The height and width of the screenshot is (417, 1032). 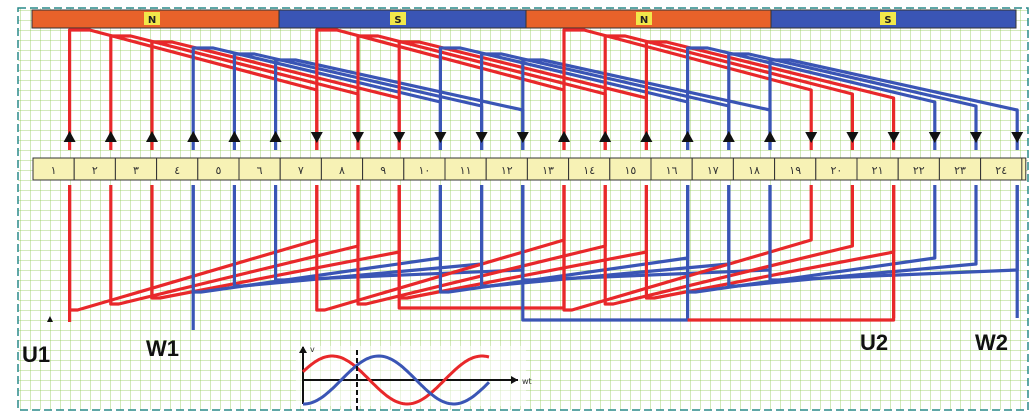 What do you see at coordinates (672, 170) in the screenshot?
I see `slot-number: ١٦` at bounding box center [672, 170].